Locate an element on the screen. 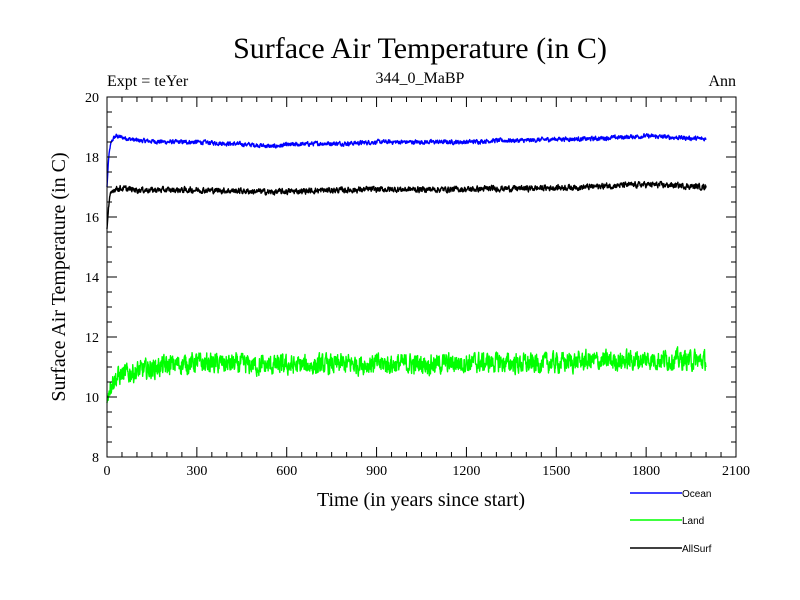  x-tick-label: 300 is located at coordinates (196, 471).